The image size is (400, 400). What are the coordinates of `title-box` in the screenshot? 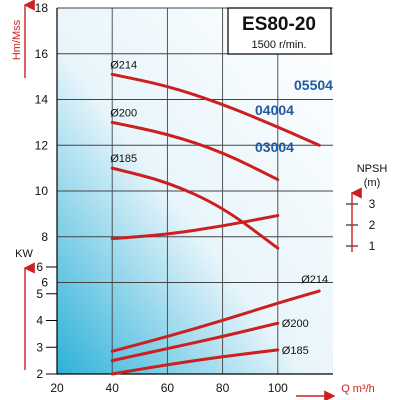 It's located at (279, 31).